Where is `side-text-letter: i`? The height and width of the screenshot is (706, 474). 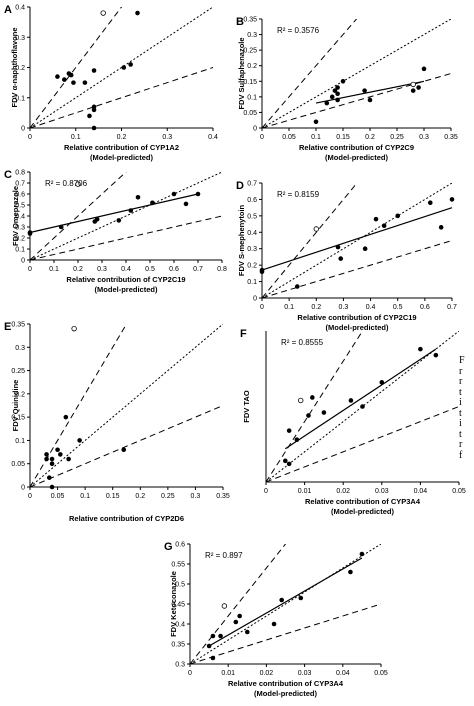 side-text-letter: i is located at coordinates (460, 423).